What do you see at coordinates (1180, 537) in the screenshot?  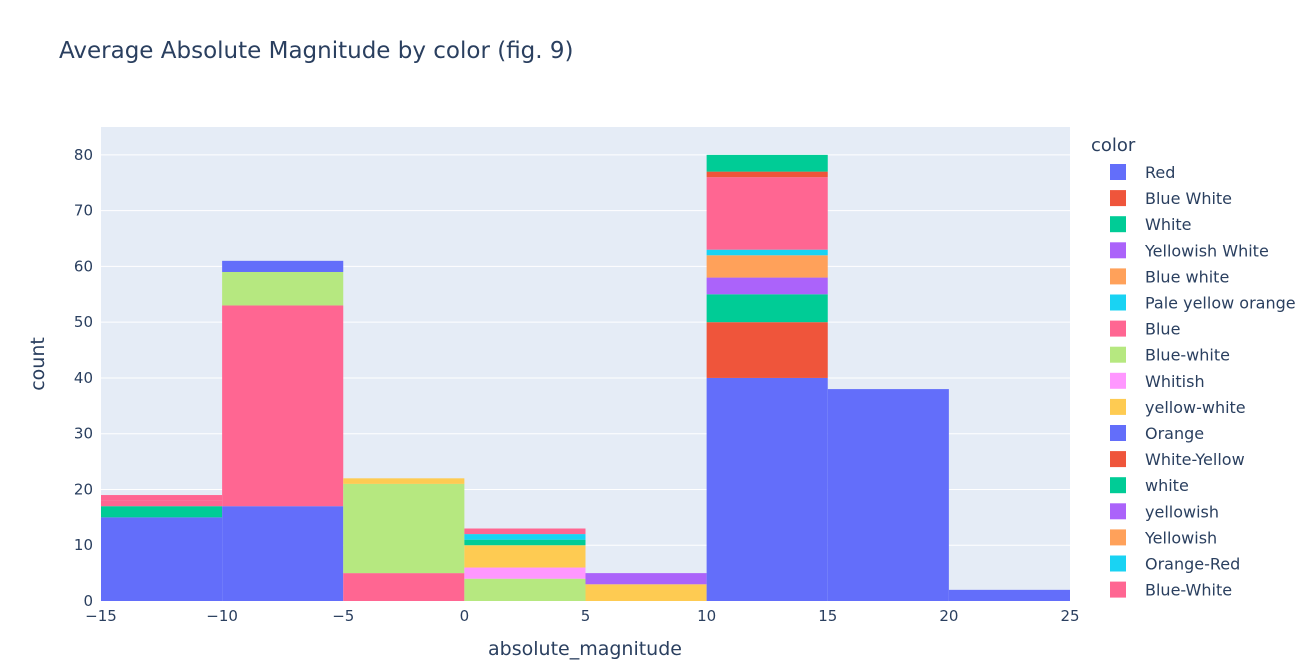 I see `legend-label: Yellowish` at bounding box center [1180, 537].